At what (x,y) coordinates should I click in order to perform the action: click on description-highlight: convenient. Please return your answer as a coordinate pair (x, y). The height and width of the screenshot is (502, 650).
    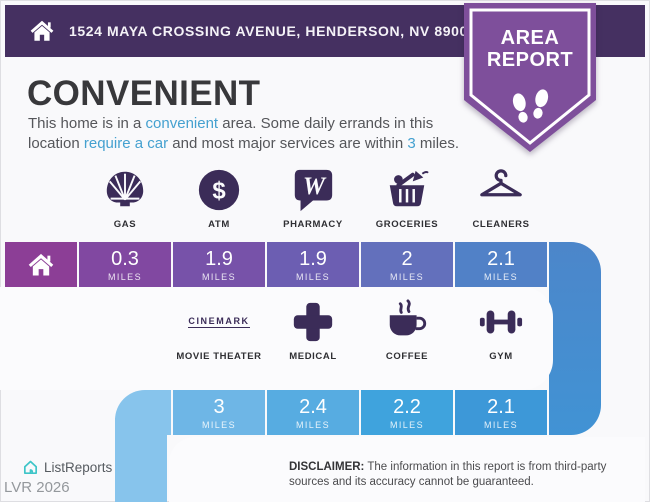
    Looking at the image, I should click on (182, 123).